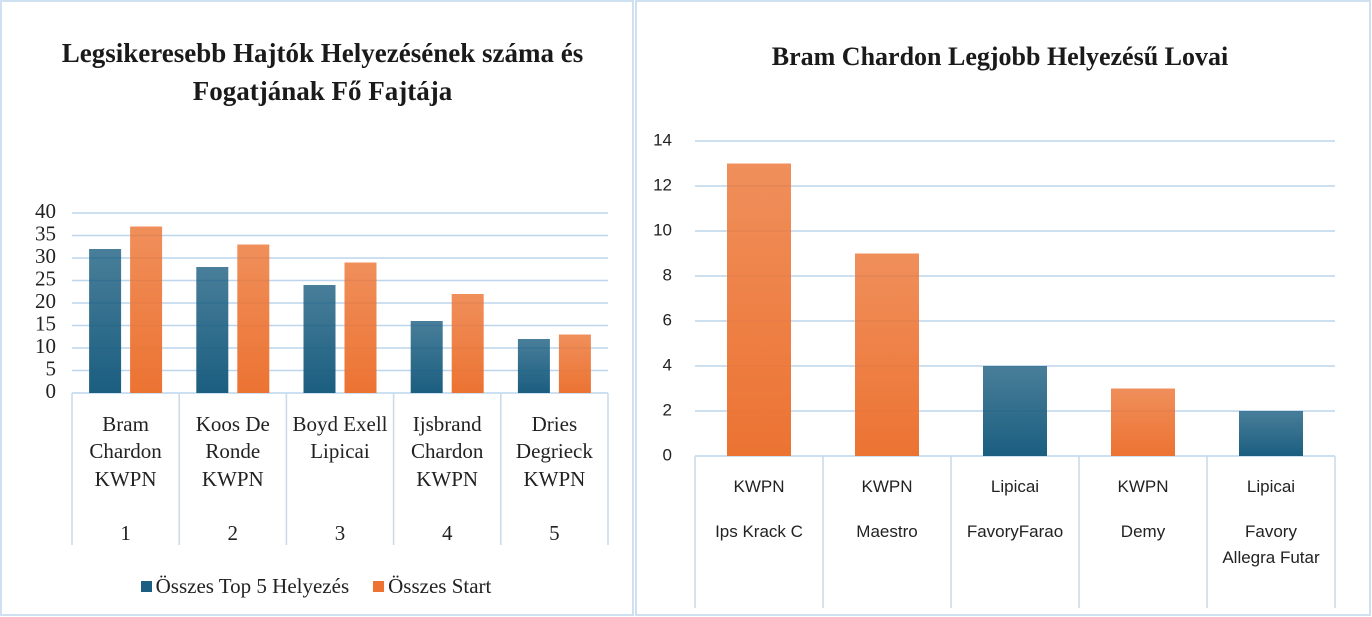 The width and height of the screenshot is (1372, 617). Describe the element at coordinates (662, 139) in the screenshot. I see `y-tick-label: 14` at that location.